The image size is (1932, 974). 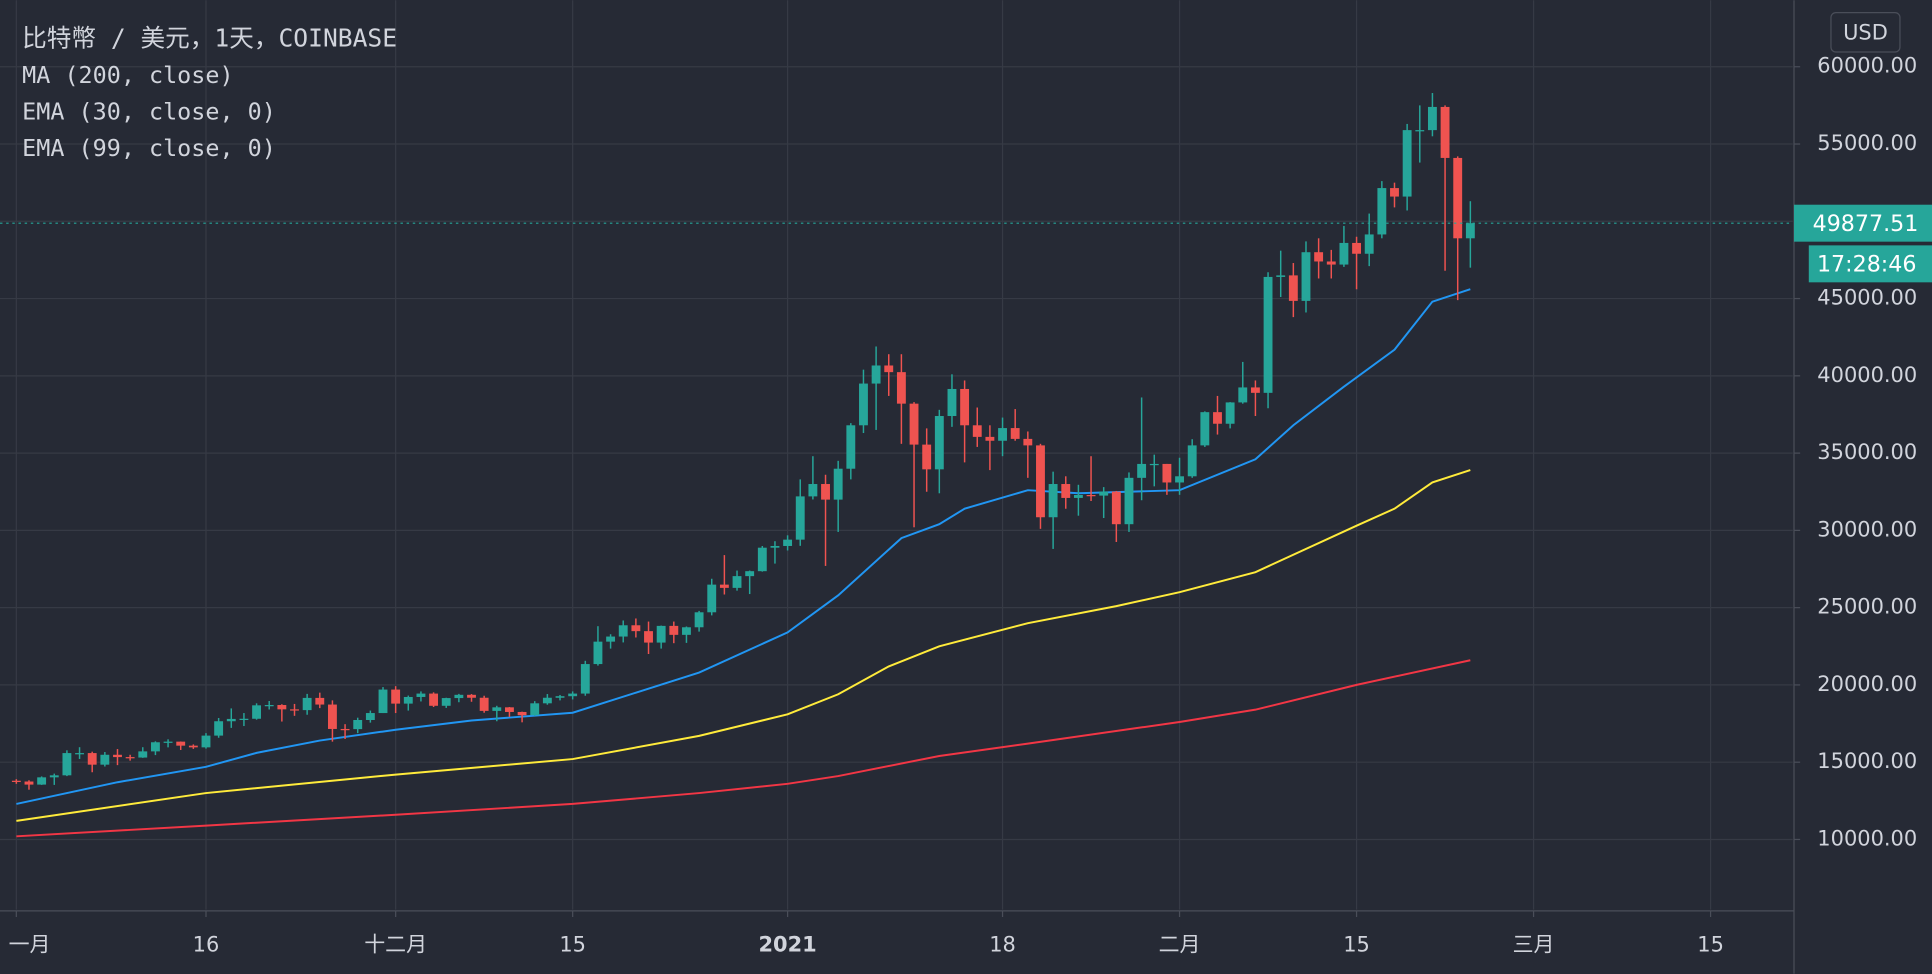 I want to click on y-tick-label: 60000.00, so click(x=1867, y=66).